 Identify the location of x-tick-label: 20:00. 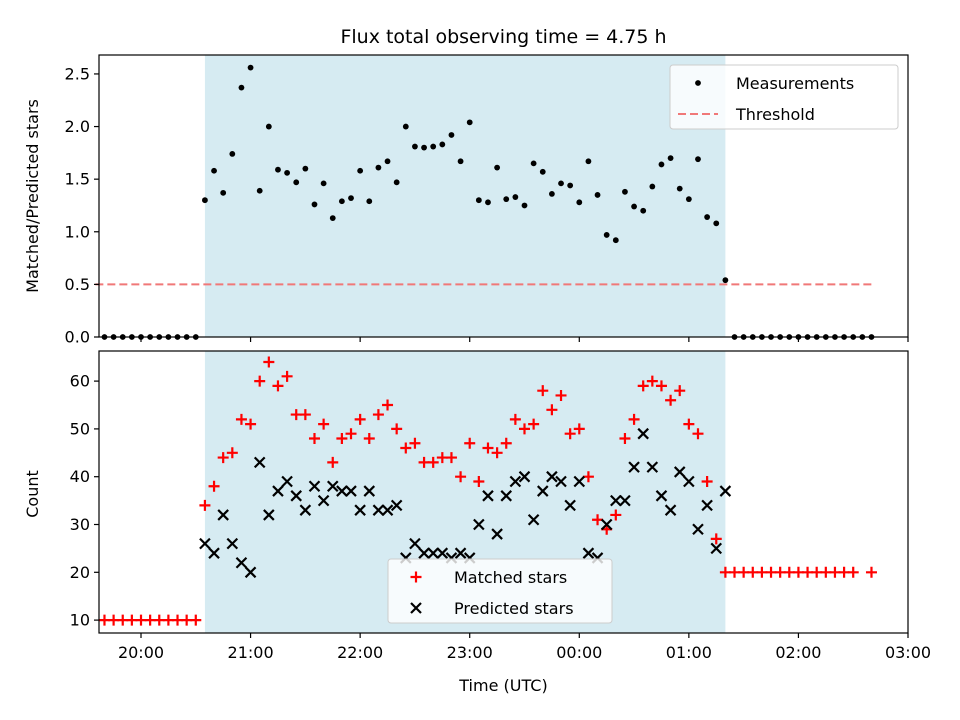
(141, 652).